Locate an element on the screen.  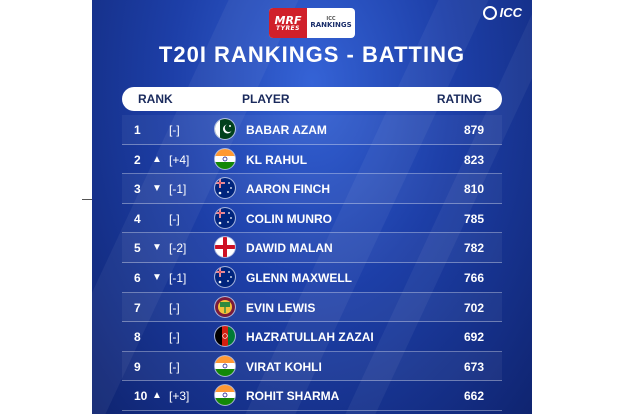
table-row: 8 [-] HAZRATULLAH ZAZAI 692 is located at coordinates (312, 337).